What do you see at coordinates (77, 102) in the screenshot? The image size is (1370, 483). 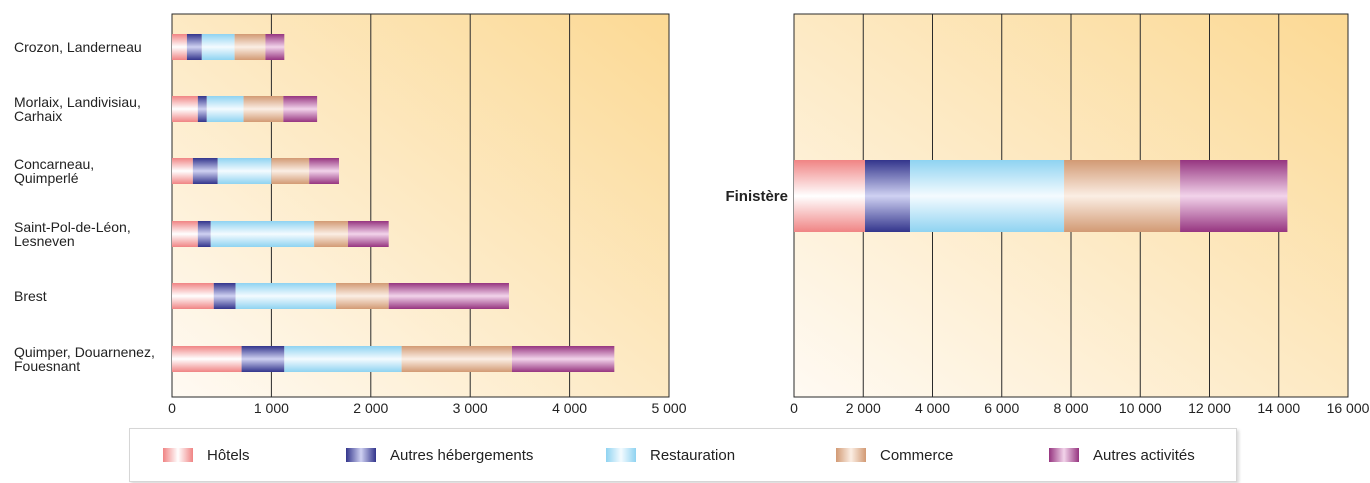 I see `category-label: Morlaix, Landivisiau,` at bounding box center [77, 102].